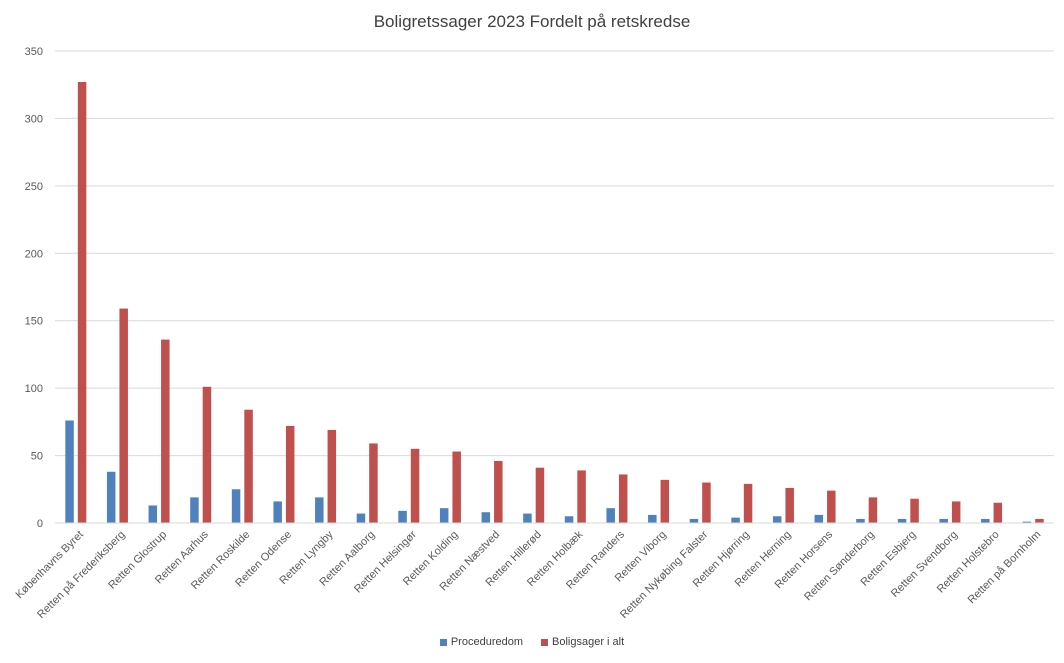  What do you see at coordinates (34, 288) in the screenshot?
I see `y-axis-ticks: 0 50 100 150 200 250 300 350` at bounding box center [34, 288].